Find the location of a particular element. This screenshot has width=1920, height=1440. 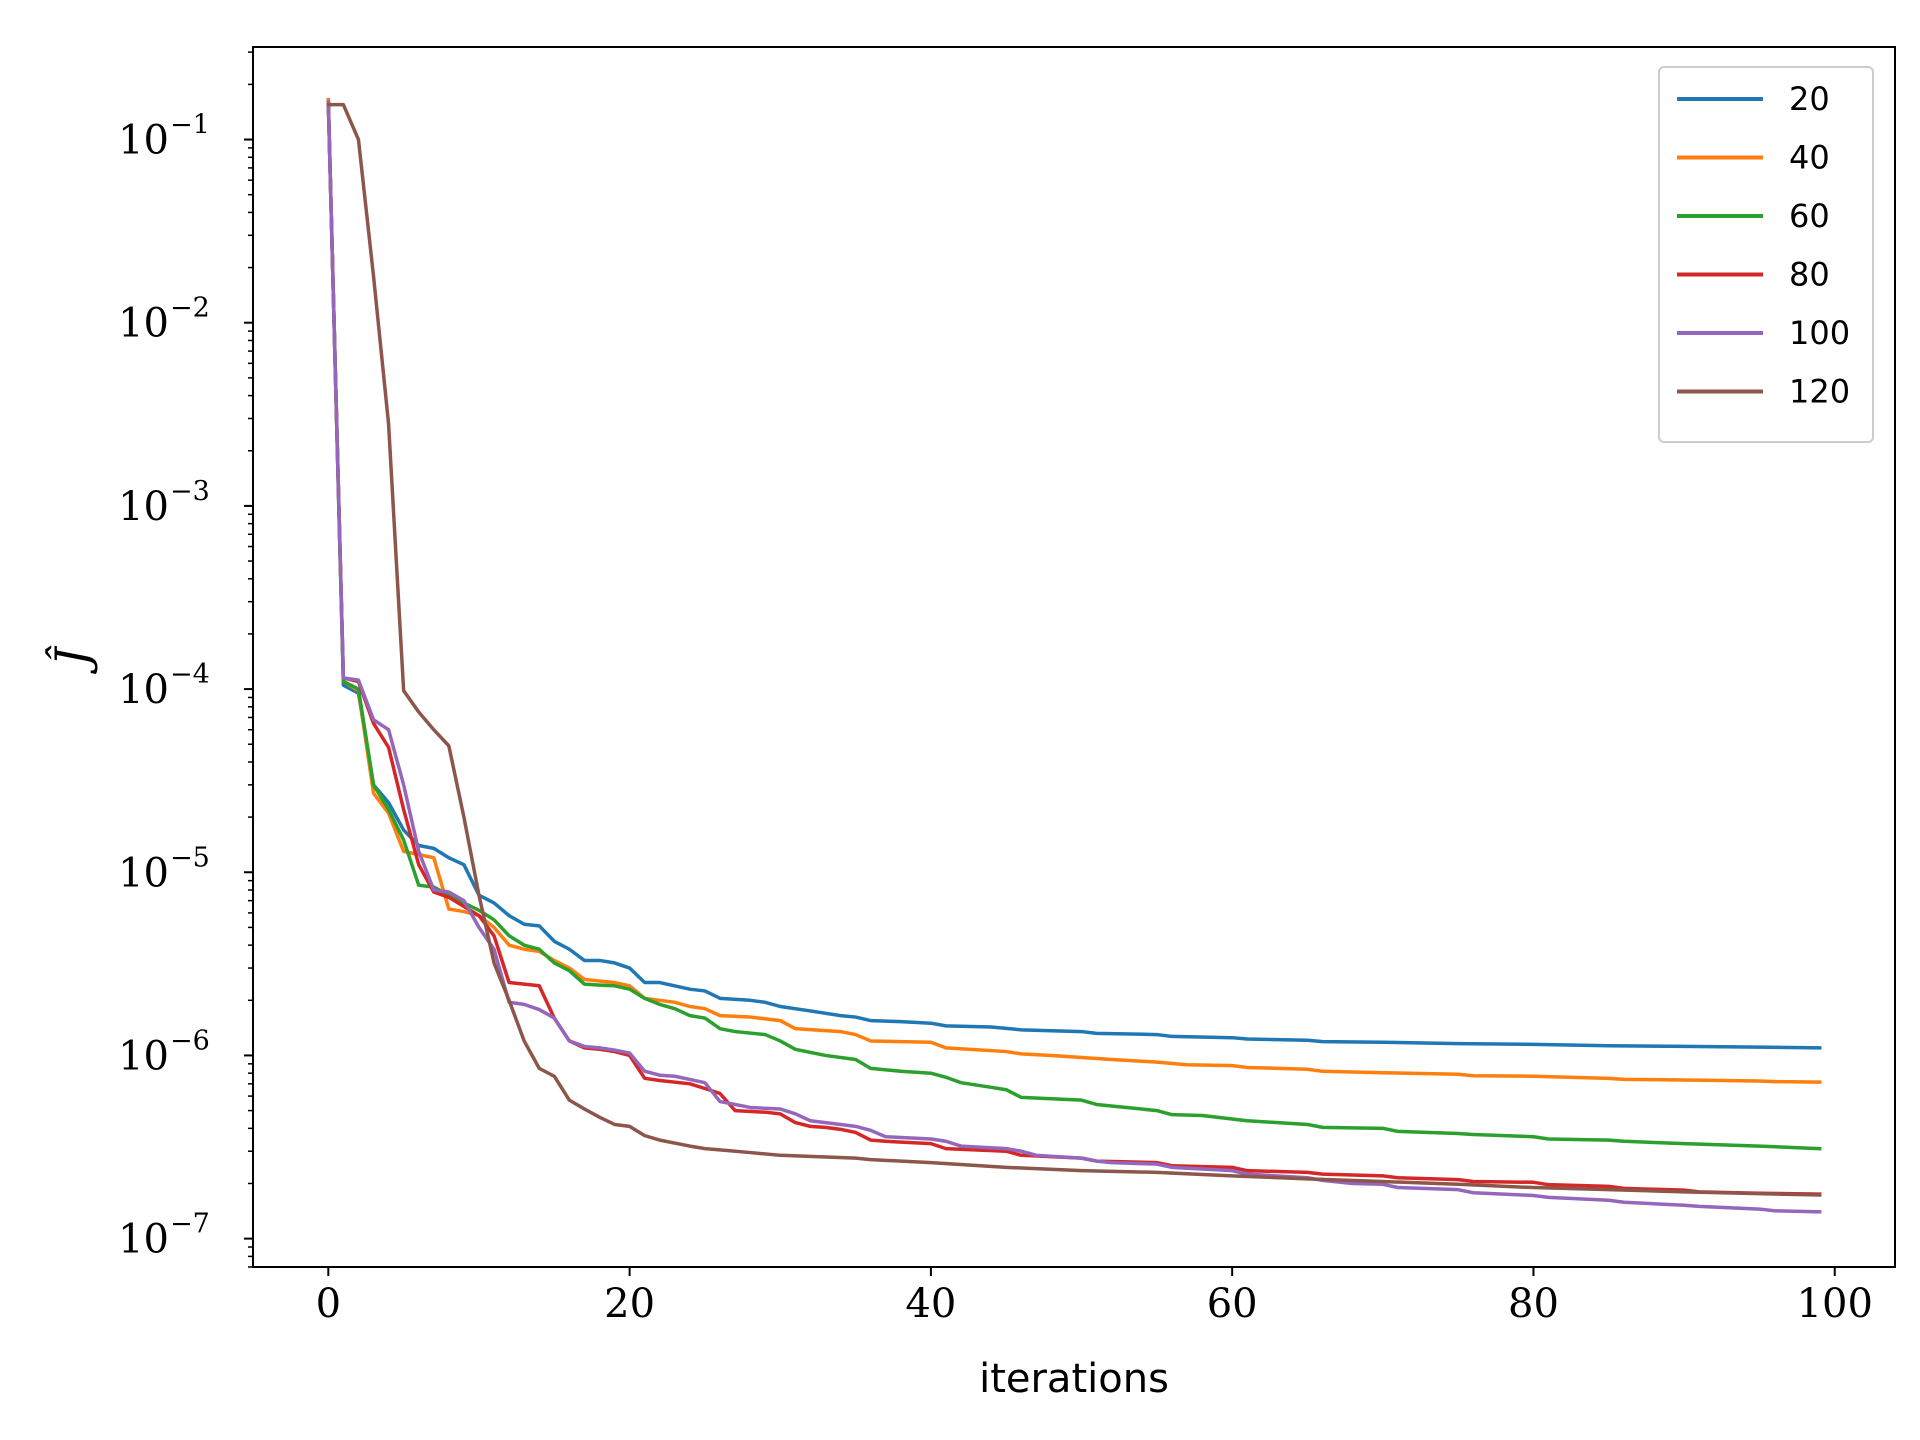

x-axis-label: iterations is located at coordinates (1074, 1379).